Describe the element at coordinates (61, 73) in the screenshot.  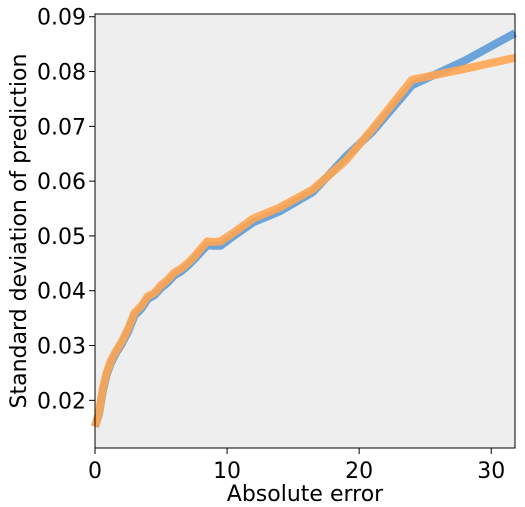
I see `y-tick-label: 0.08` at that location.